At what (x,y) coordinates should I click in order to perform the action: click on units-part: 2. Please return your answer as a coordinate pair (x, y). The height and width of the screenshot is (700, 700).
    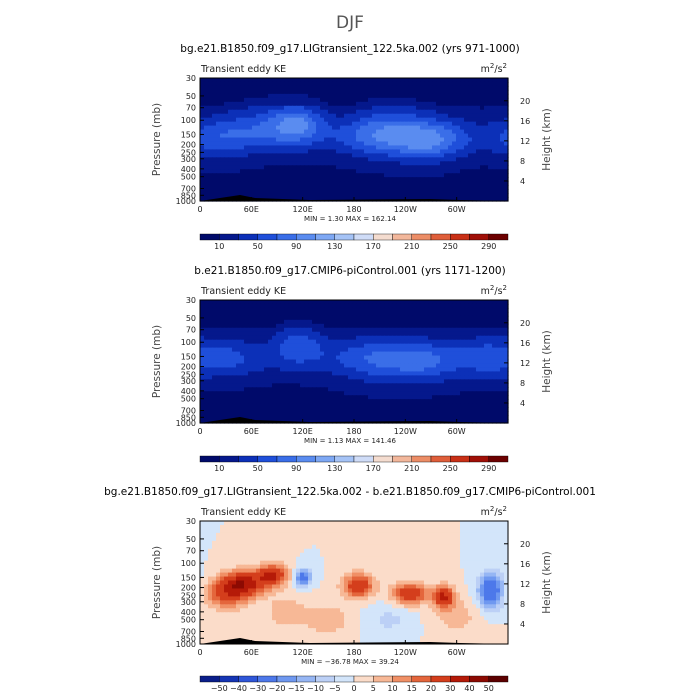
    Looking at the image, I should click on (492, 509).